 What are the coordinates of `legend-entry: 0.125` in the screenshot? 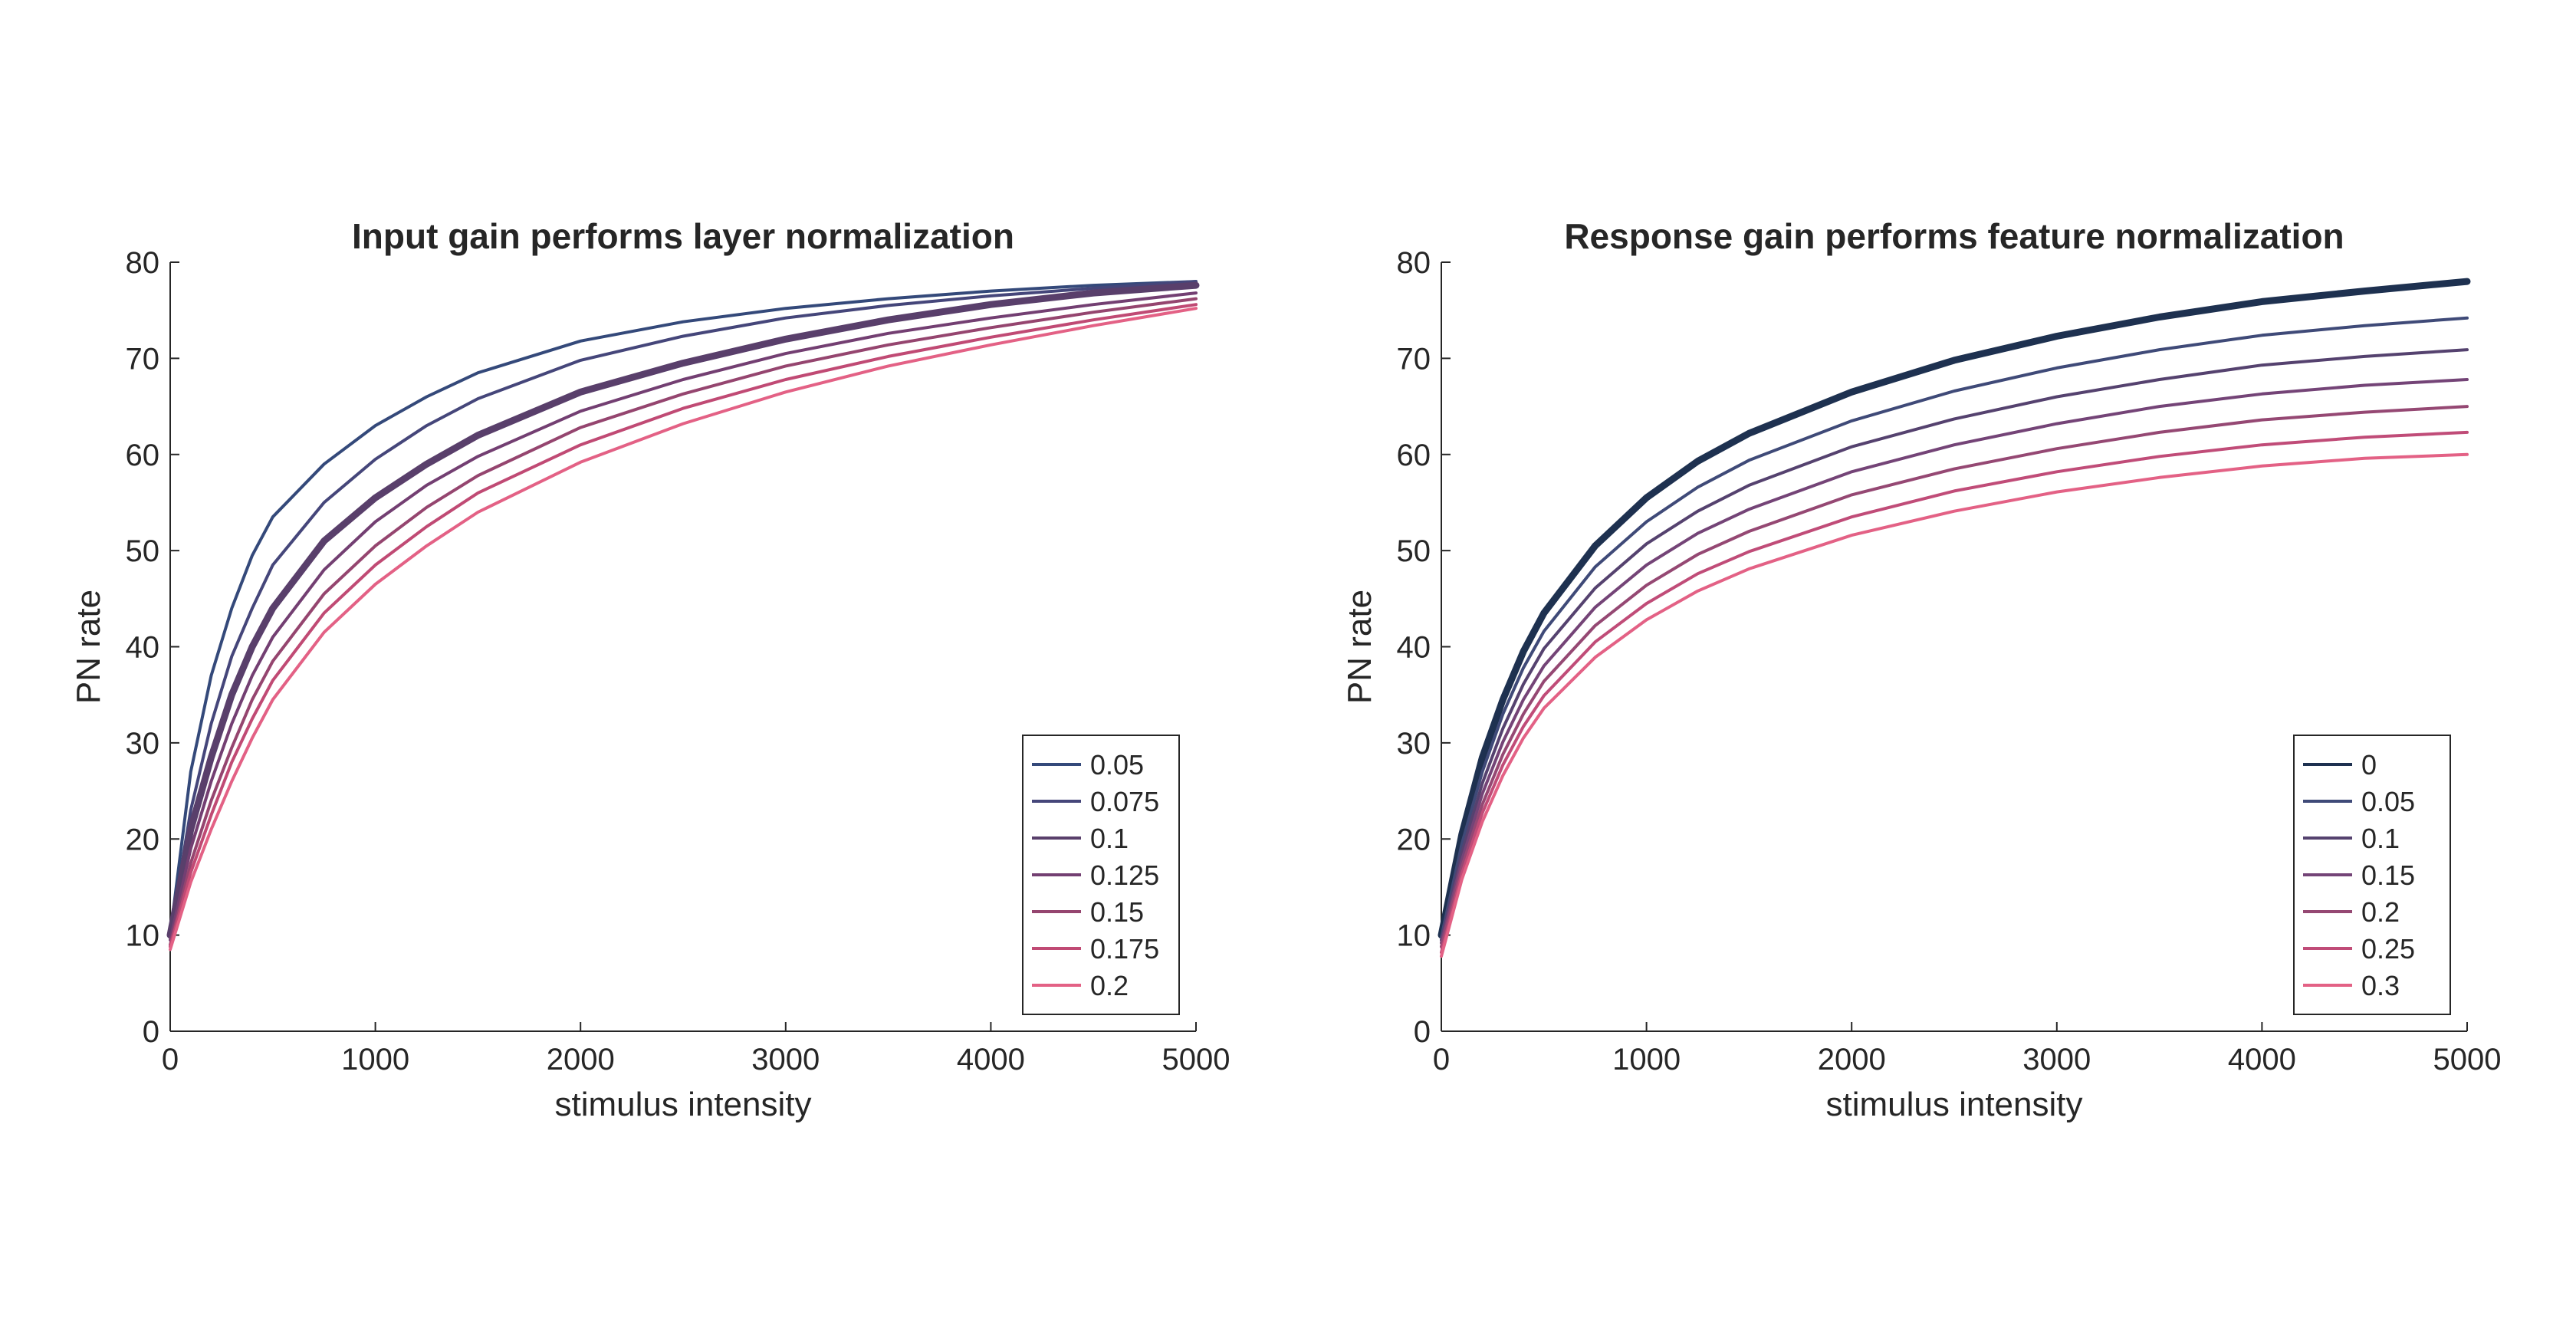 It's located at (1125, 875).